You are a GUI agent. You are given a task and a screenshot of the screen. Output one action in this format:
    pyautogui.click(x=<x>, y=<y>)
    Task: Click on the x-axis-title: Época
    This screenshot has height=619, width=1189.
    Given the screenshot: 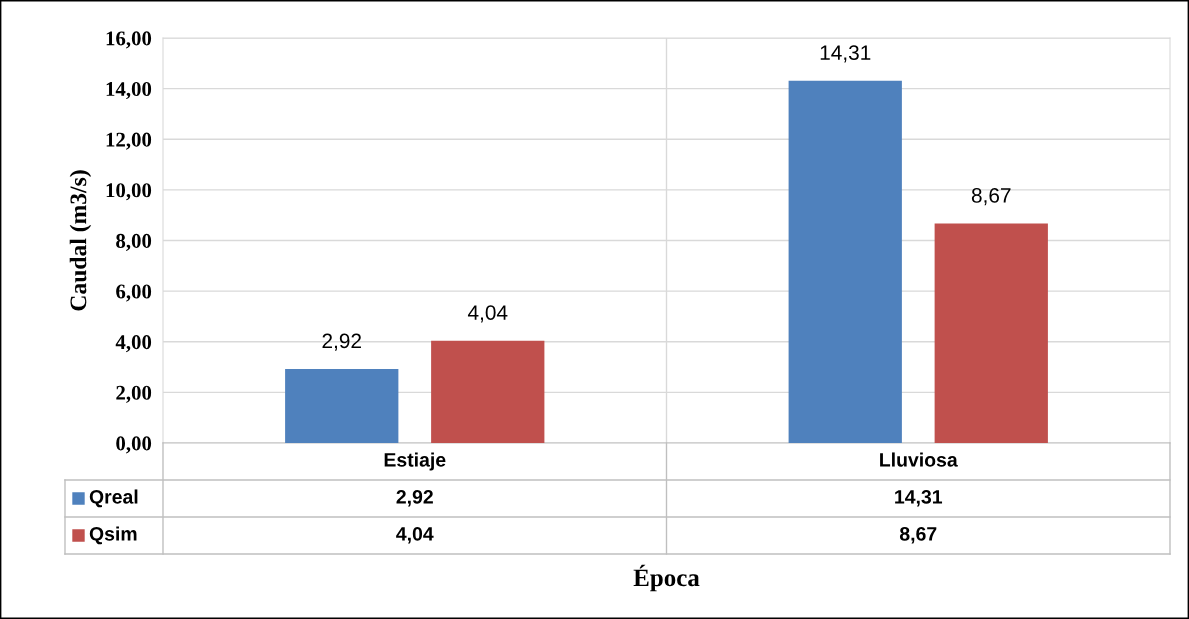 What is the action you would take?
    pyautogui.click(x=666, y=578)
    